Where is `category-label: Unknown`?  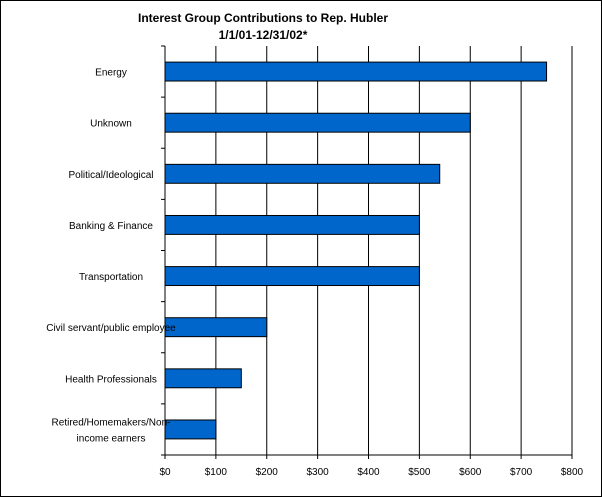 category-label: Unknown is located at coordinates (111, 124).